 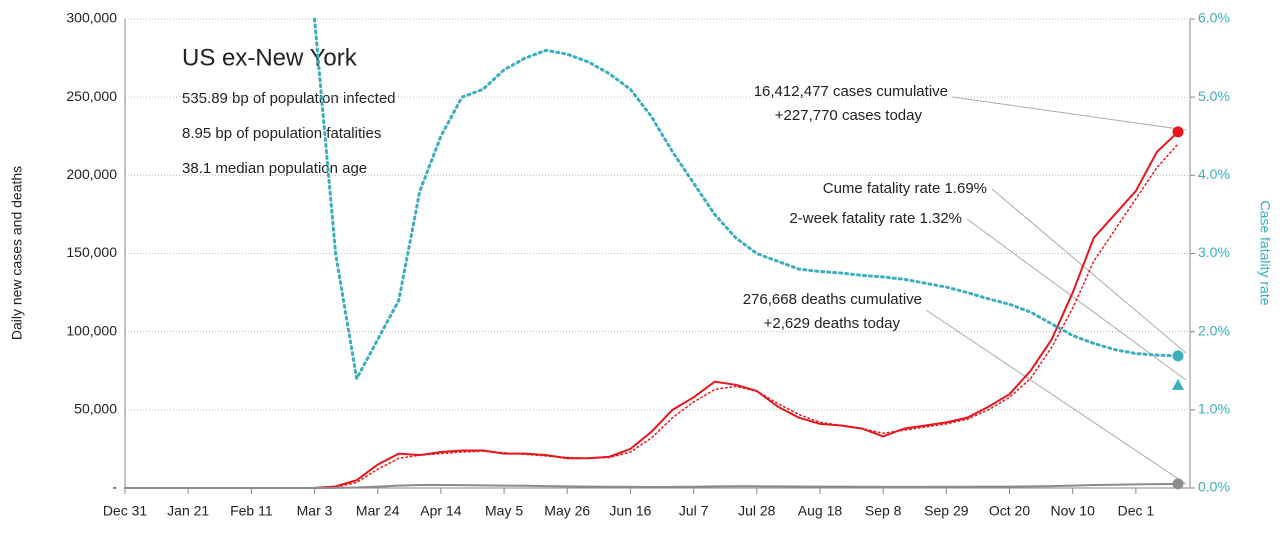 What do you see at coordinates (851, 91) in the screenshot?
I see `callout: 16,412,477 cases cumulative` at bounding box center [851, 91].